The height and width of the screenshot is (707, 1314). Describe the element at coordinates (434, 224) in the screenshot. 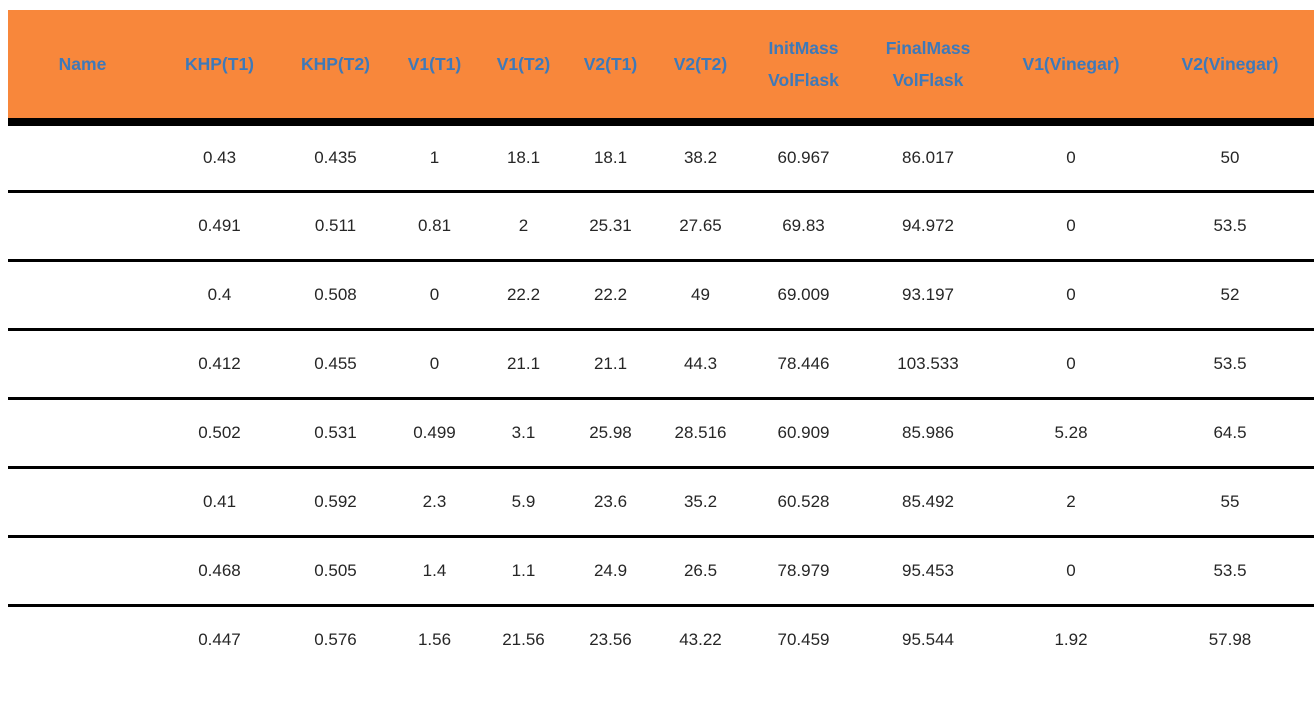

I see `cell-v1-t1: 0.81` at that location.